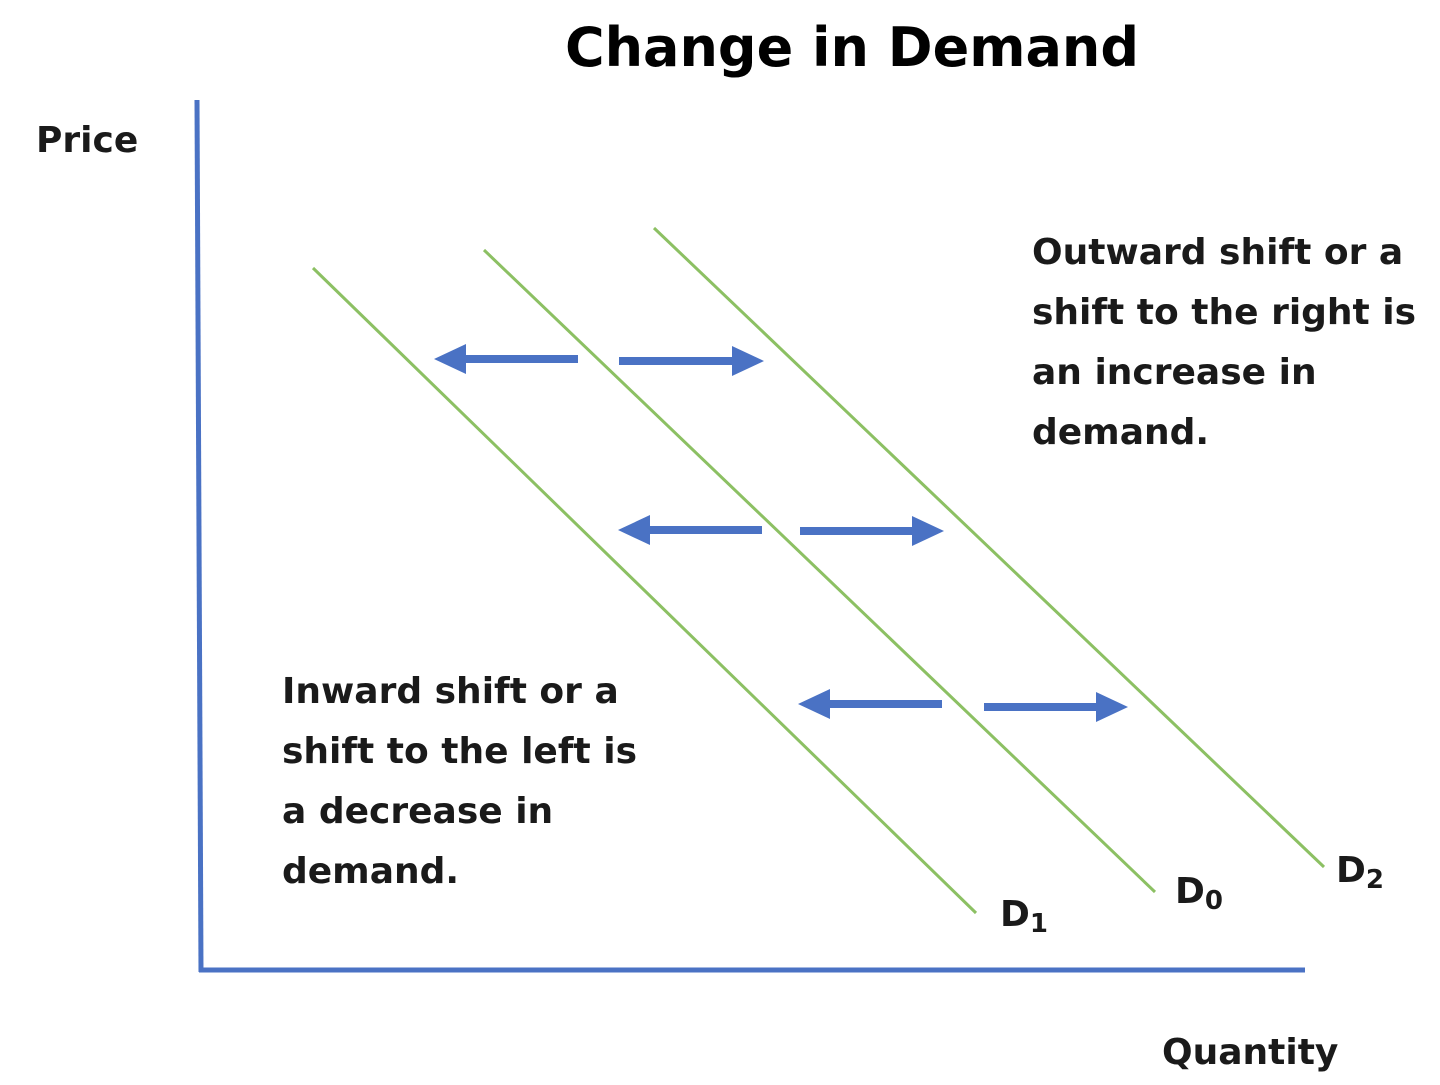 The width and height of the screenshot is (1440, 1085). What do you see at coordinates (370, 871) in the screenshot?
I see `decrease-note-line: demand.` at bounding box center [370, 871].